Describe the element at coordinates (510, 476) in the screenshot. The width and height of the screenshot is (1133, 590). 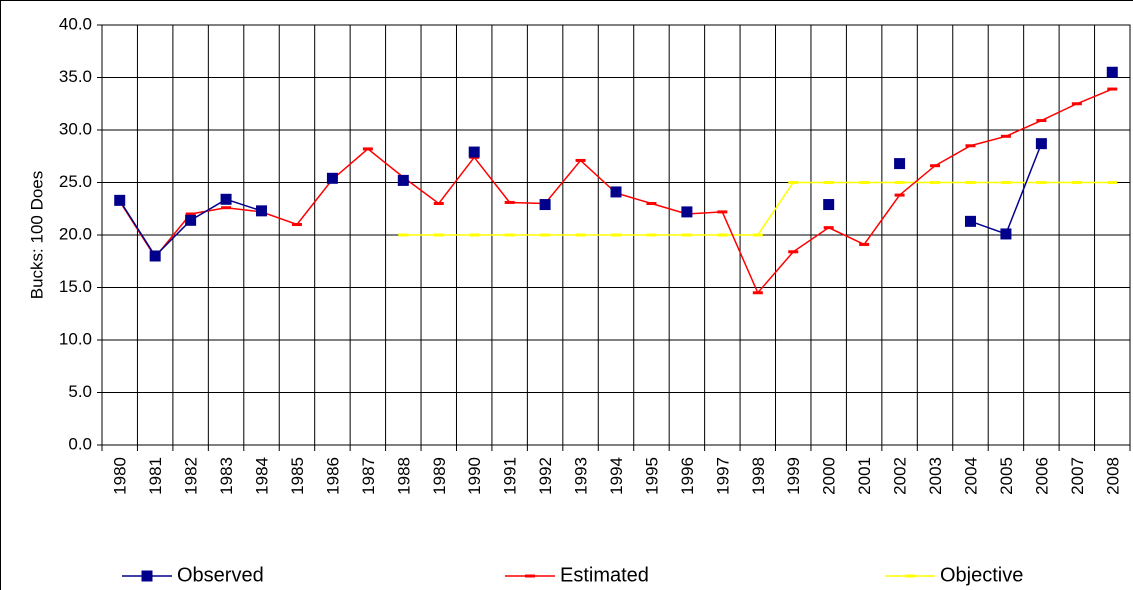
I see `x-tick-label: 1991` at that location.